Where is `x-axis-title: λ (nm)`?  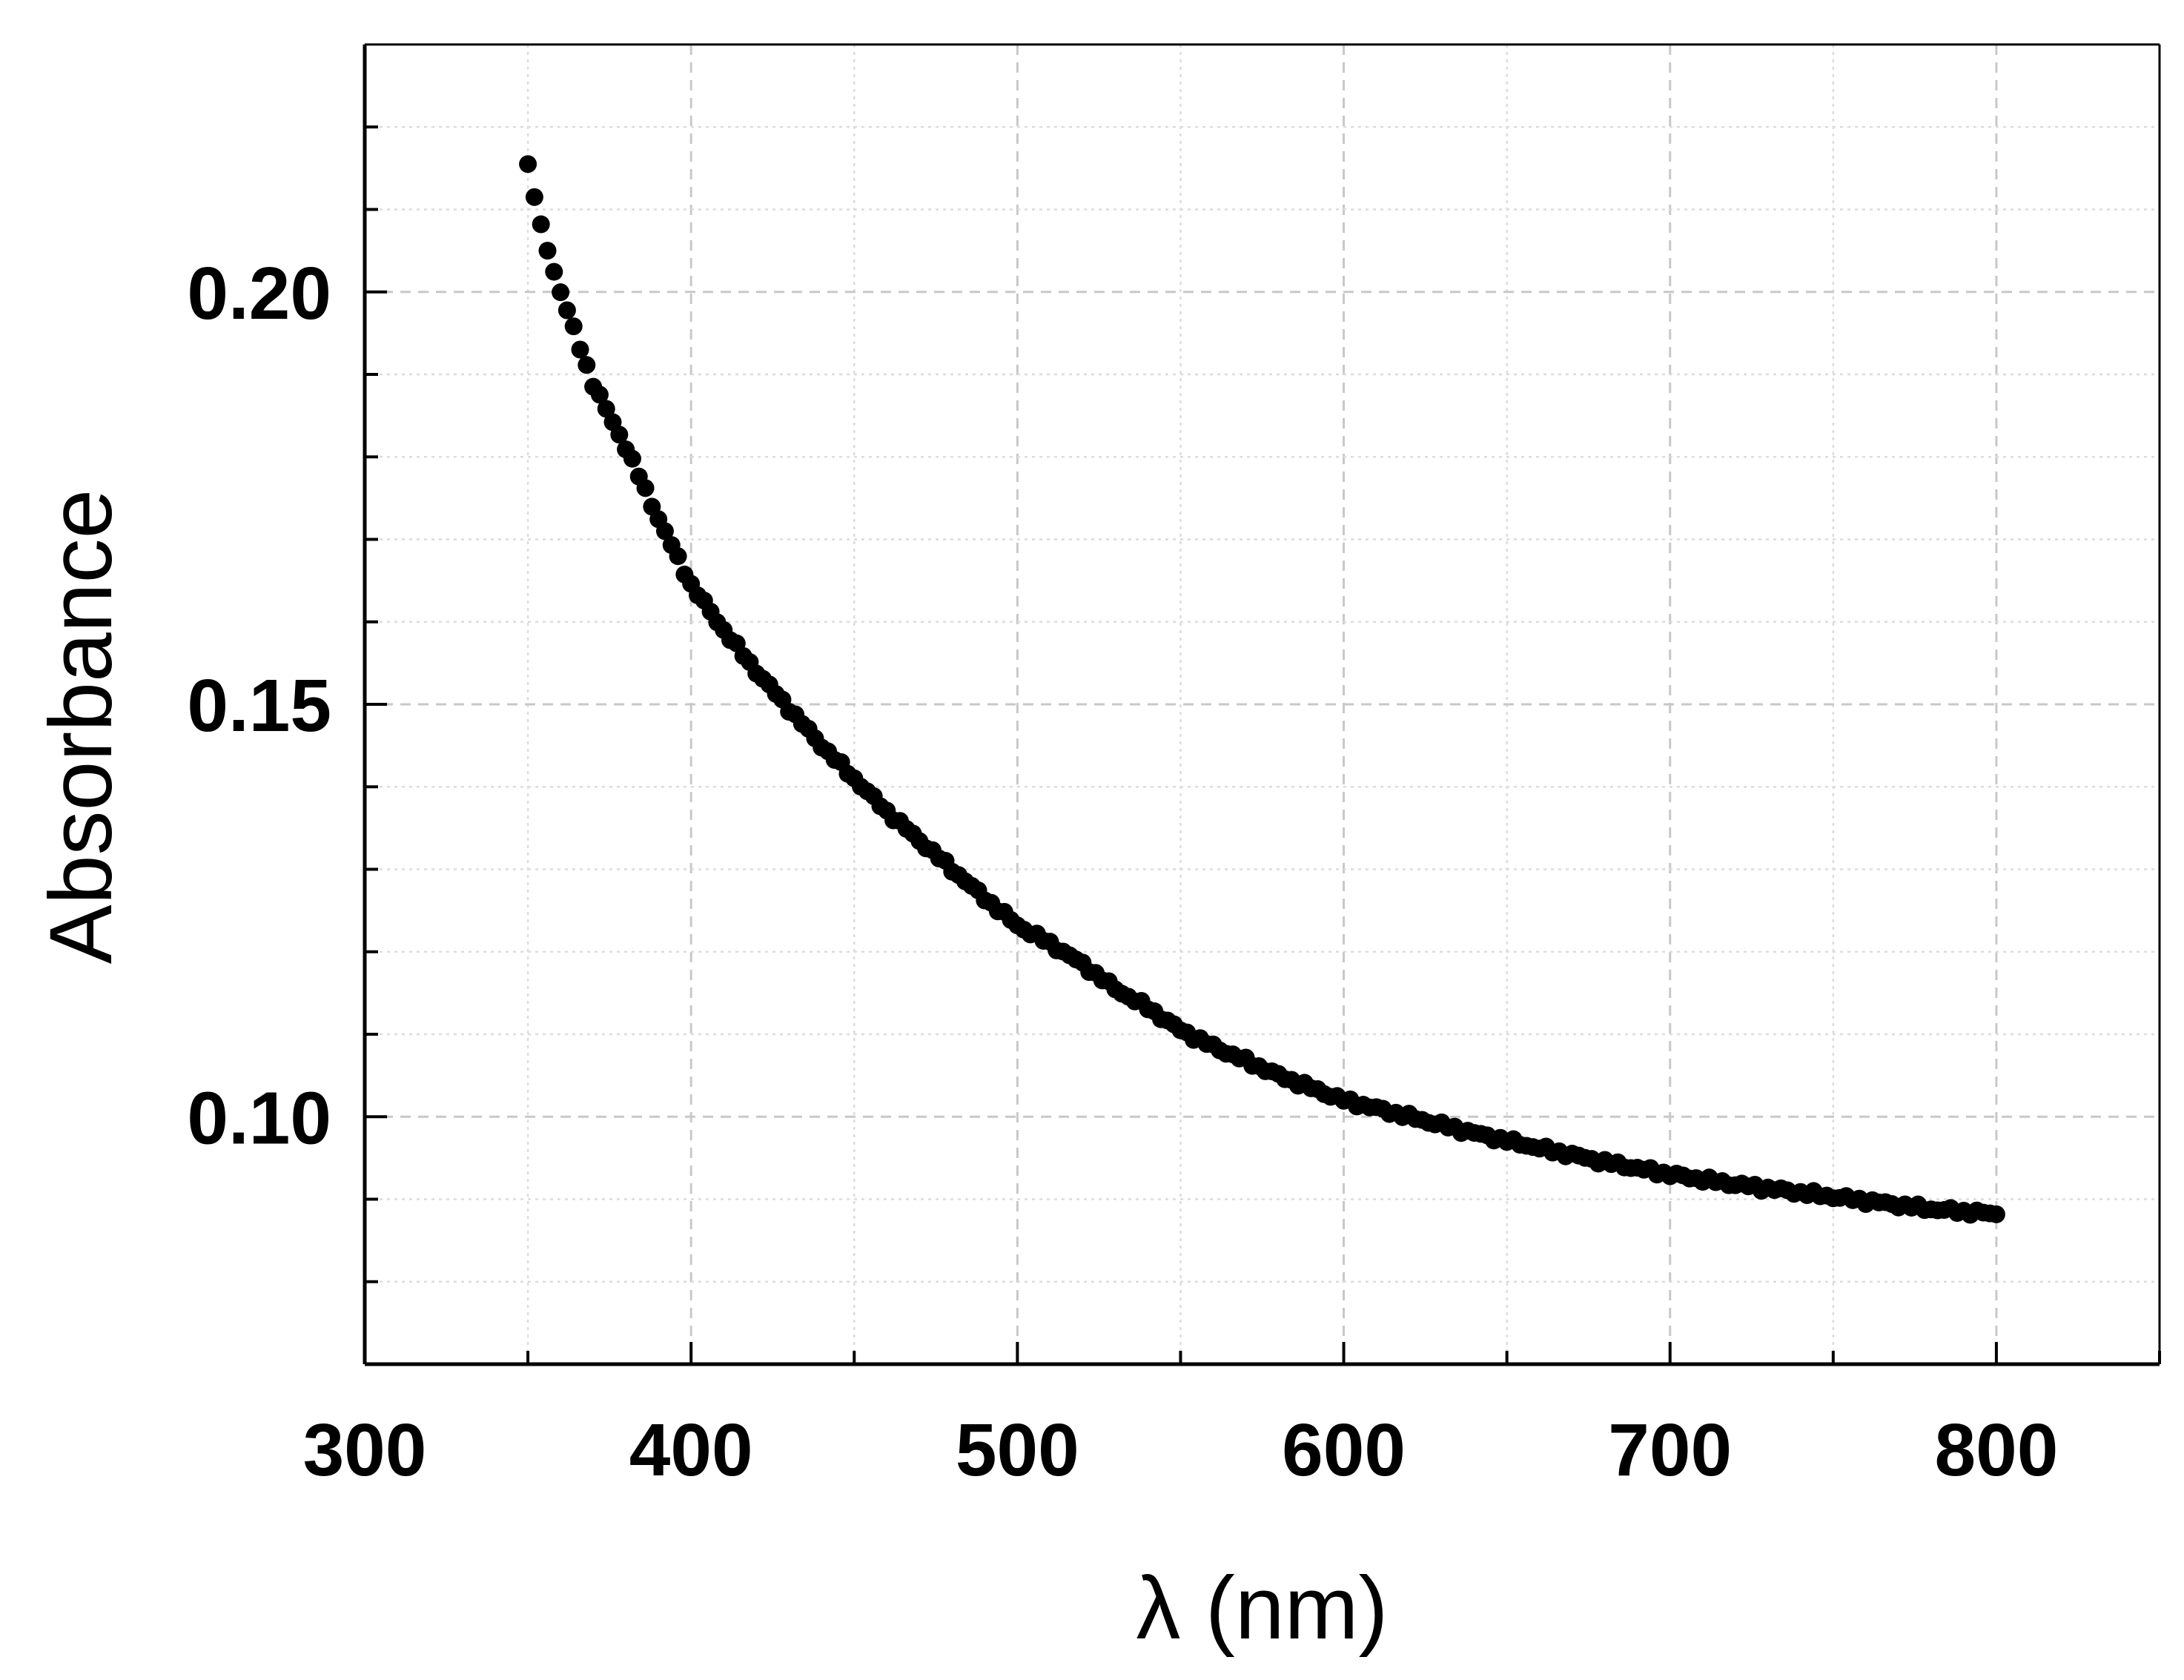
x-axis-title: λ (nm) is located at coordinates (1263, 1608).